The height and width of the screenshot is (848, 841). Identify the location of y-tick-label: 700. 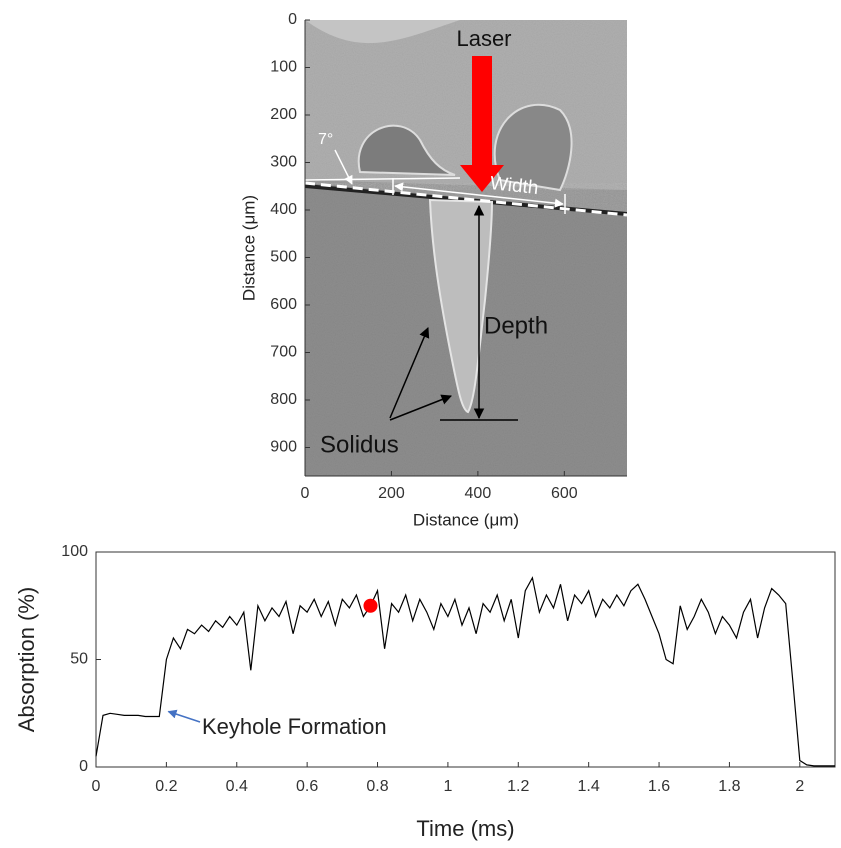
(283, 352).